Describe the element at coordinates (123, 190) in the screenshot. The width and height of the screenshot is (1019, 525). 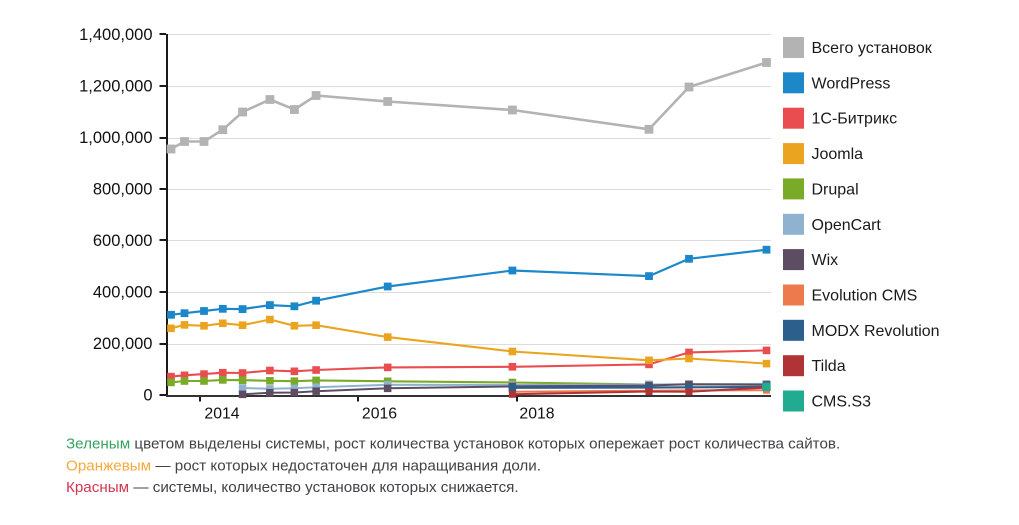
I see `svg-text: 800,000` at that location.